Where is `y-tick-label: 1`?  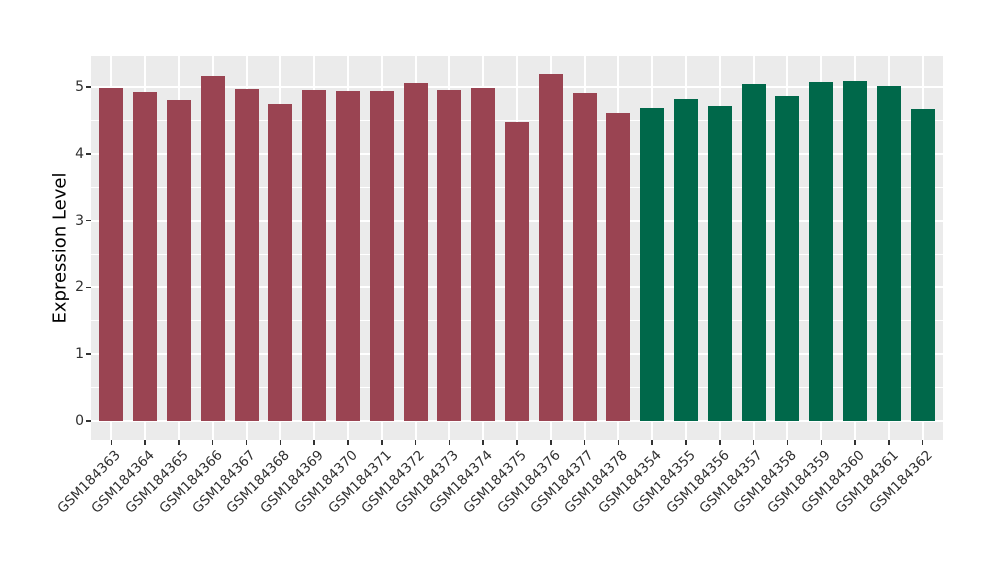 y-tick-label: 1 is located at coordinates (79, 354).